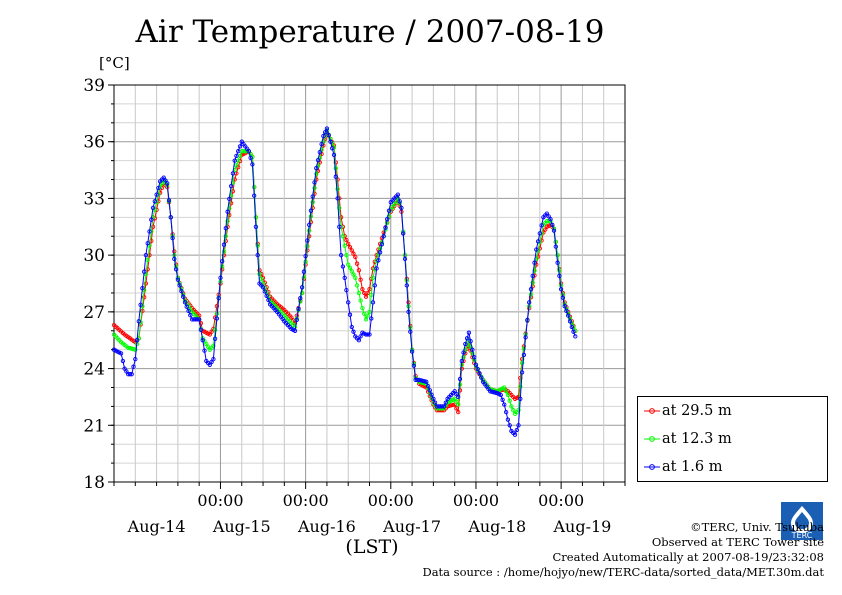 The image size is (842, 595). I want to click on y-tick-label: 39, so click(94, 86).